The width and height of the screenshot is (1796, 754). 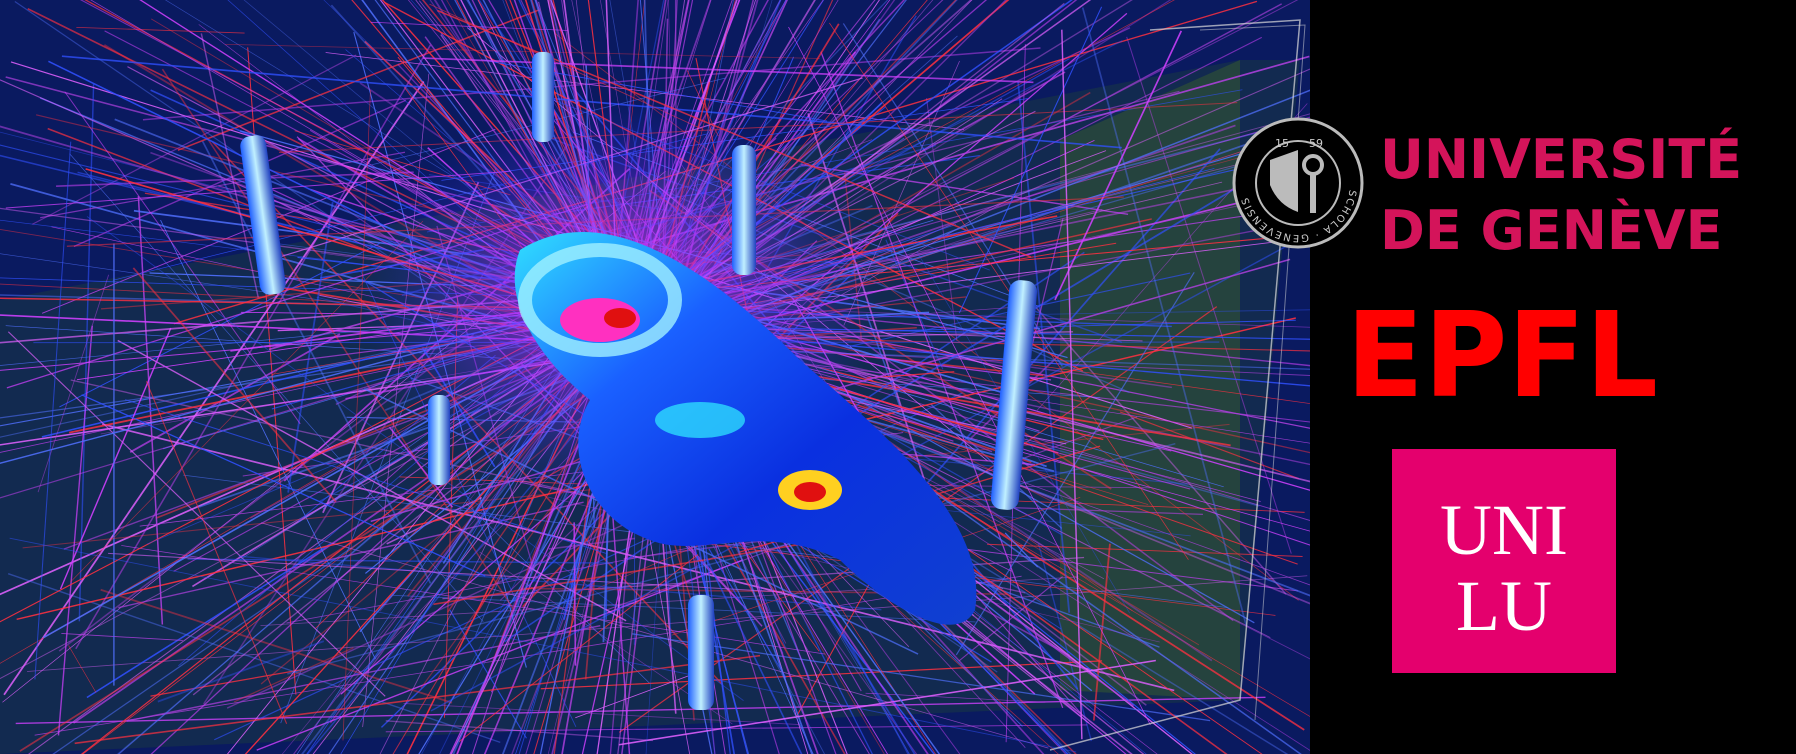 I want to click on detector-side, so click(x=1150, y=380).